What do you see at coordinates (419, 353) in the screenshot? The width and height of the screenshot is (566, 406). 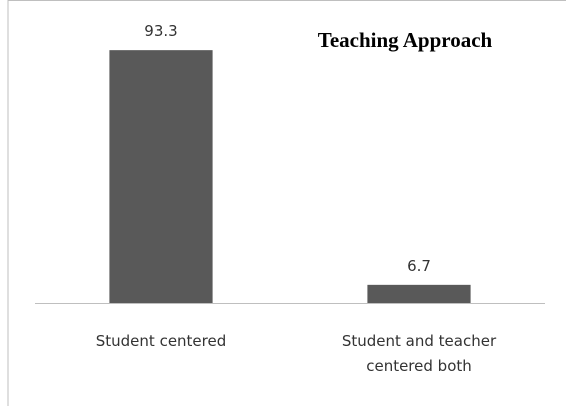 I see `x-tick-label: Student and teacher centered both` at bounding box center [419, 353].